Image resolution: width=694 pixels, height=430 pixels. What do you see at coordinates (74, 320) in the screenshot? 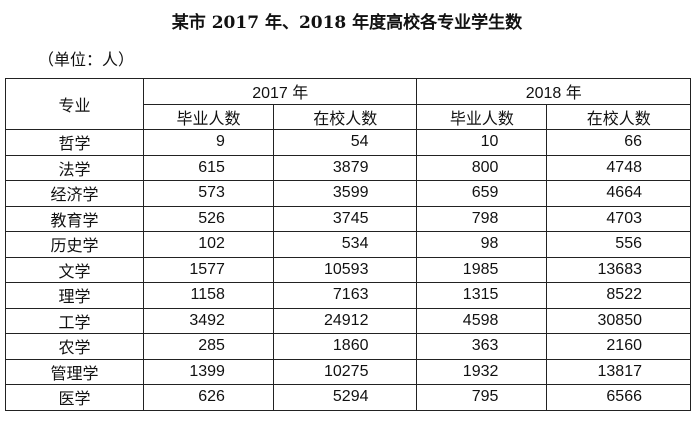
I see `major-name: 工学` at bounding box center [74, 320].